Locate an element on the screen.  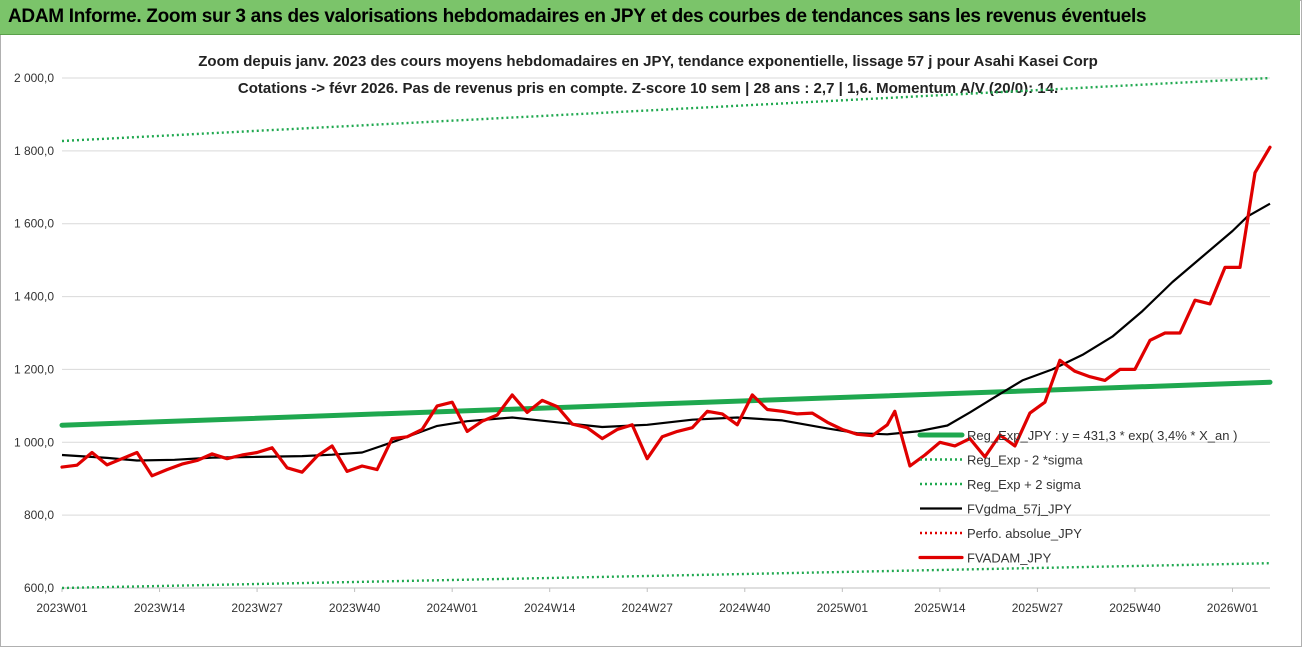
x-tick-label: 2024W01 is located at coordinates (452, 608).